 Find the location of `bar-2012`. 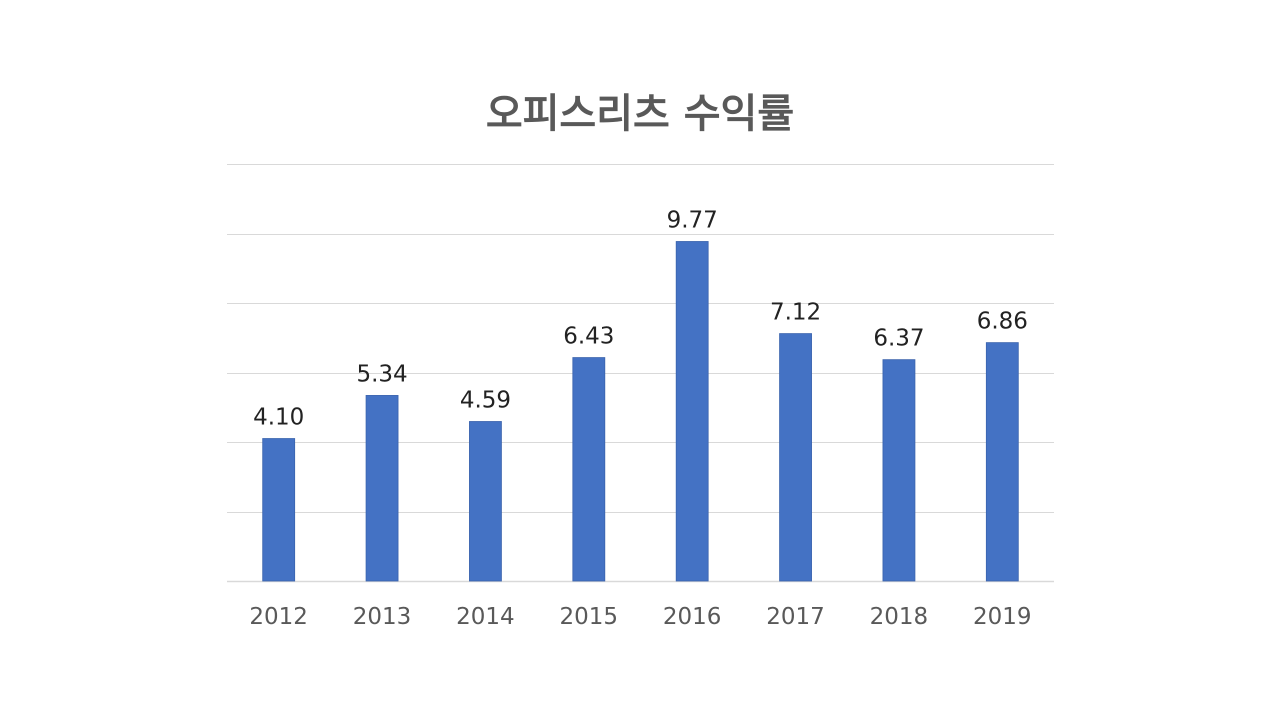

bar-2012 is located at coordinates (279, 510).